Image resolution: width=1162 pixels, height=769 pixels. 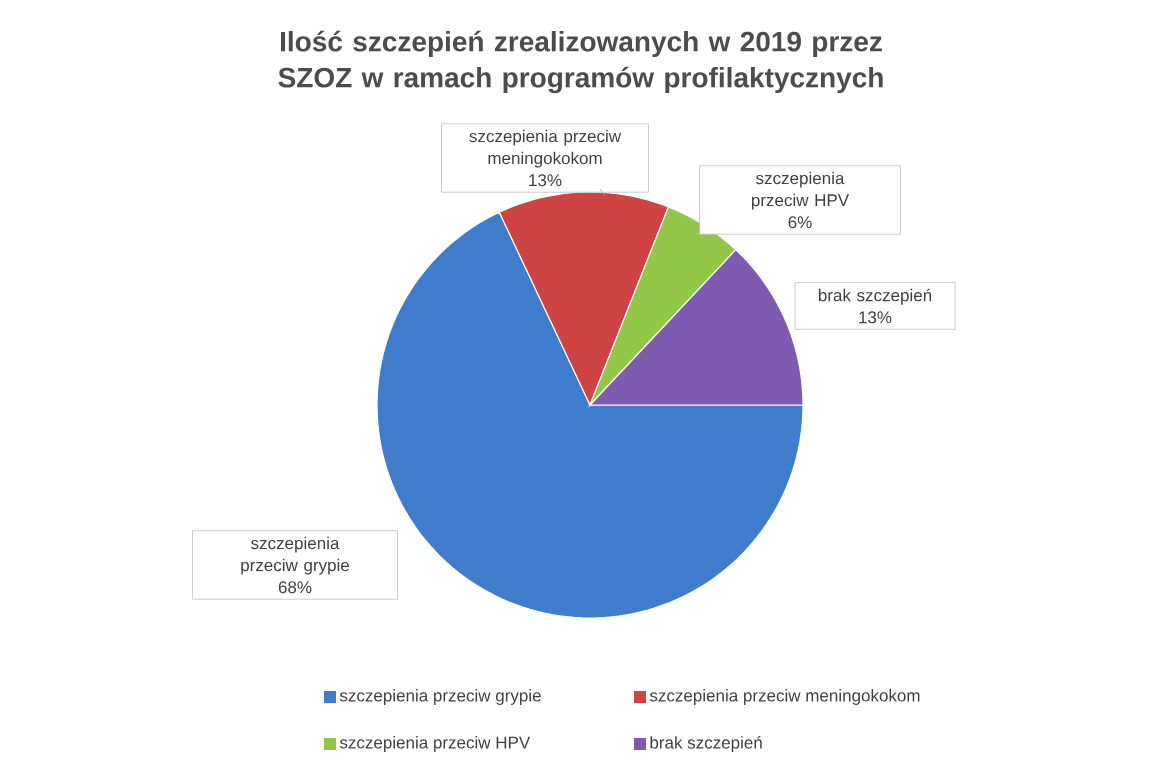 What do you see at coordinates (545, 148) in the screenshot?
I see `slice-label: szczepienia przeciw meningokokom` at bounding box center [545, 148].